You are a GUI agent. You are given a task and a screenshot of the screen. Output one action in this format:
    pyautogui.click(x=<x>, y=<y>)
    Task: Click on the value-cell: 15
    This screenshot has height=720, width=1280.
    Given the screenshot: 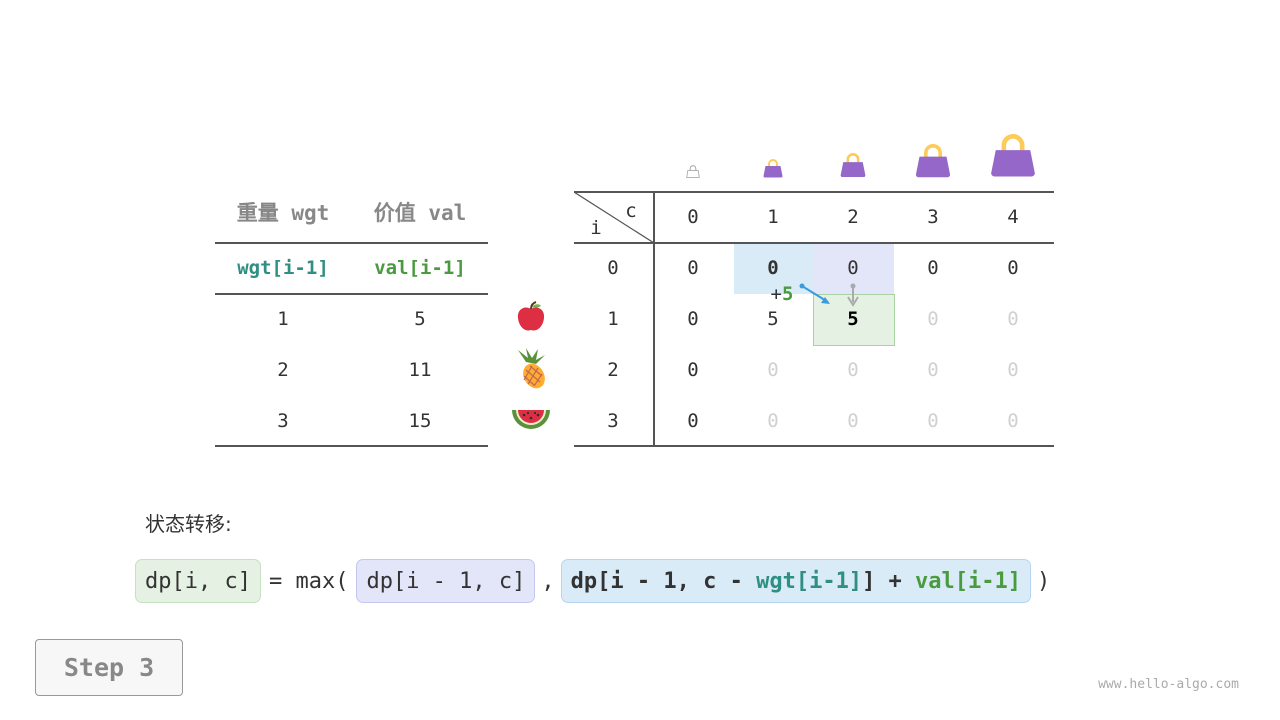 What is the action you would take?
    pyautogui.click(x=420, y=421)
    